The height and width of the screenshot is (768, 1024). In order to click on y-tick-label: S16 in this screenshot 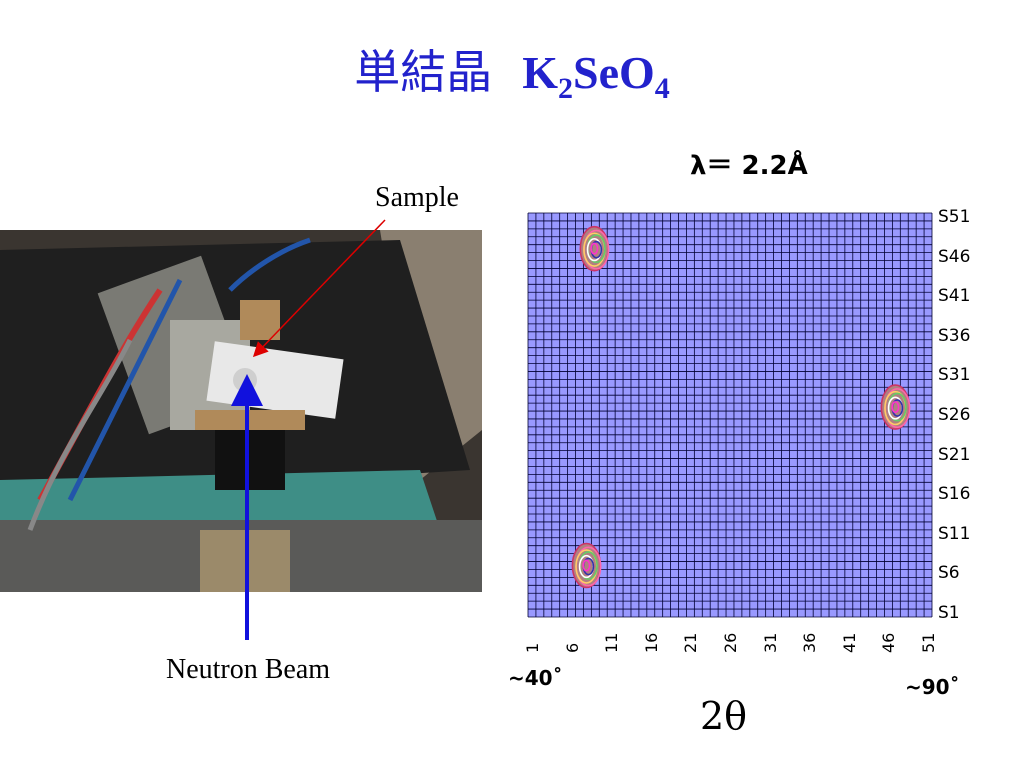, I will do `click(954, 494)`.